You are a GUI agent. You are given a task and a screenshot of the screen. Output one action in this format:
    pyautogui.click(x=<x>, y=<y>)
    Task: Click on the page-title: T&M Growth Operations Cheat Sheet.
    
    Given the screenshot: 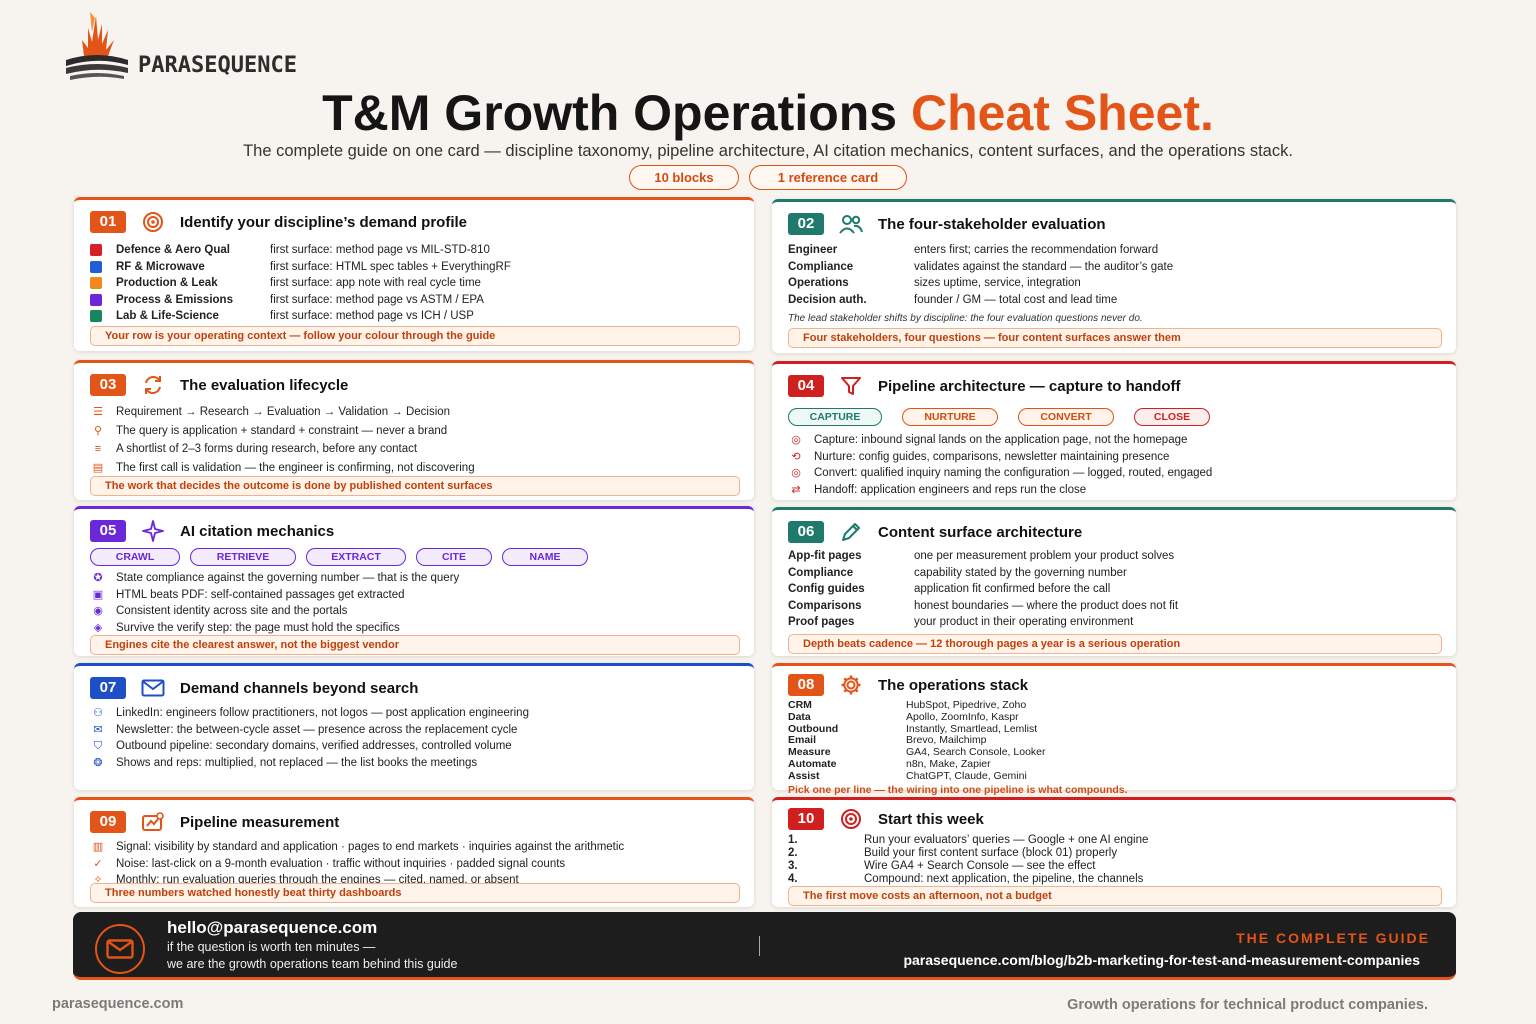 What is the action you would take?
    pyautogui.click(x=768, y=113)
    